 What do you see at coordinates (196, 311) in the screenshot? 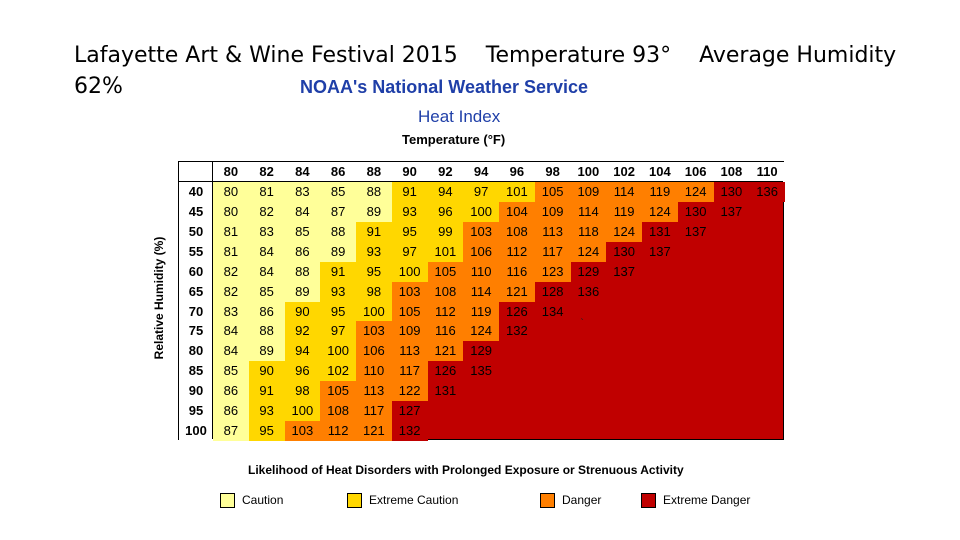
I see `humidity-header: 70` at bounding box center [196, 311].